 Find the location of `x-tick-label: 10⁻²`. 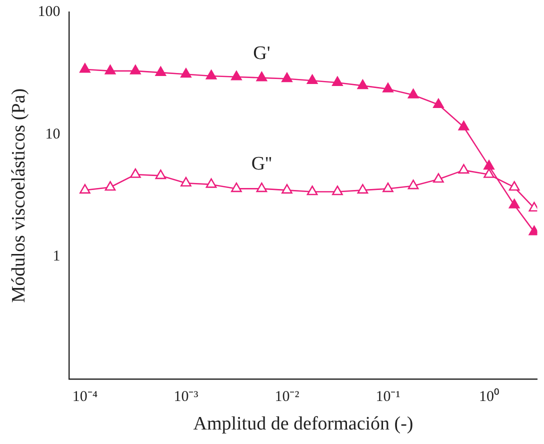

x-tick-label: 10⁻² is located at coordinates (287, 397).